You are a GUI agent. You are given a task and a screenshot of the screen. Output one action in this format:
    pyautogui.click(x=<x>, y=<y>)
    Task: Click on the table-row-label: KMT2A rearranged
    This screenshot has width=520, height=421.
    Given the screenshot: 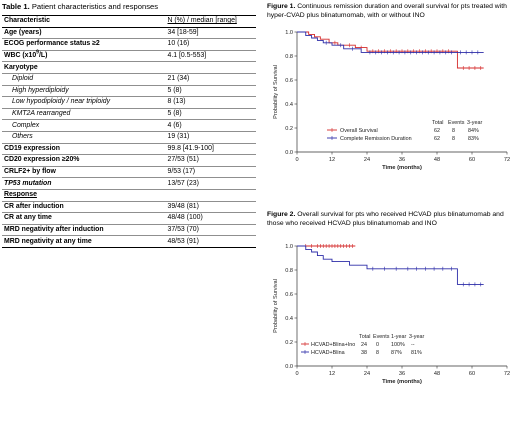 What is the action you would take?
    pyautogui.click(x=83, y=114)
    